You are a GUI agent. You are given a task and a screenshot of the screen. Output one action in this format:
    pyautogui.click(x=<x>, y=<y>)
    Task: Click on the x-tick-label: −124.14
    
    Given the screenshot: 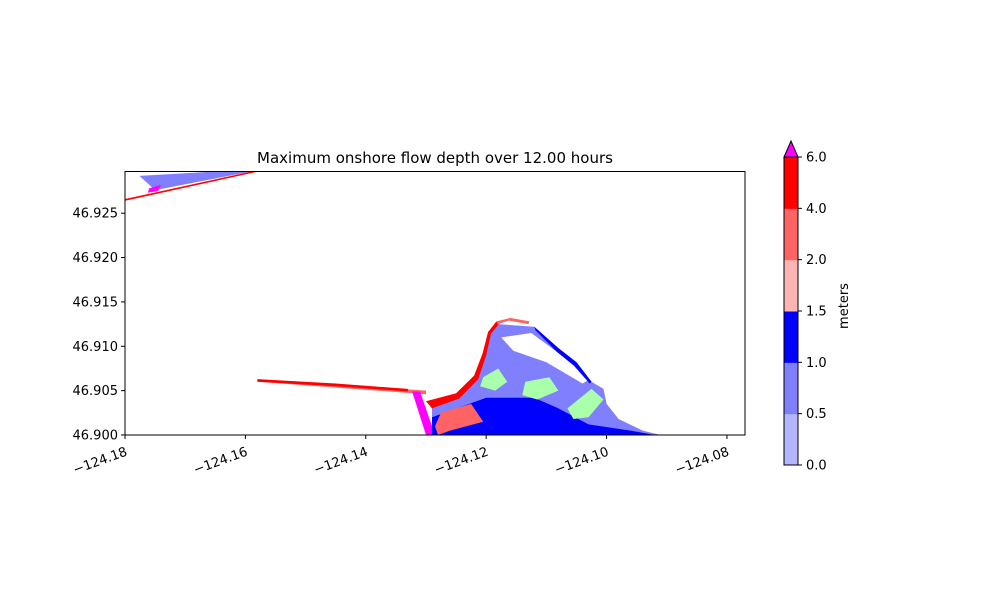 What is the action you would take?
    pyautogui.click(x=341, y=461)
    